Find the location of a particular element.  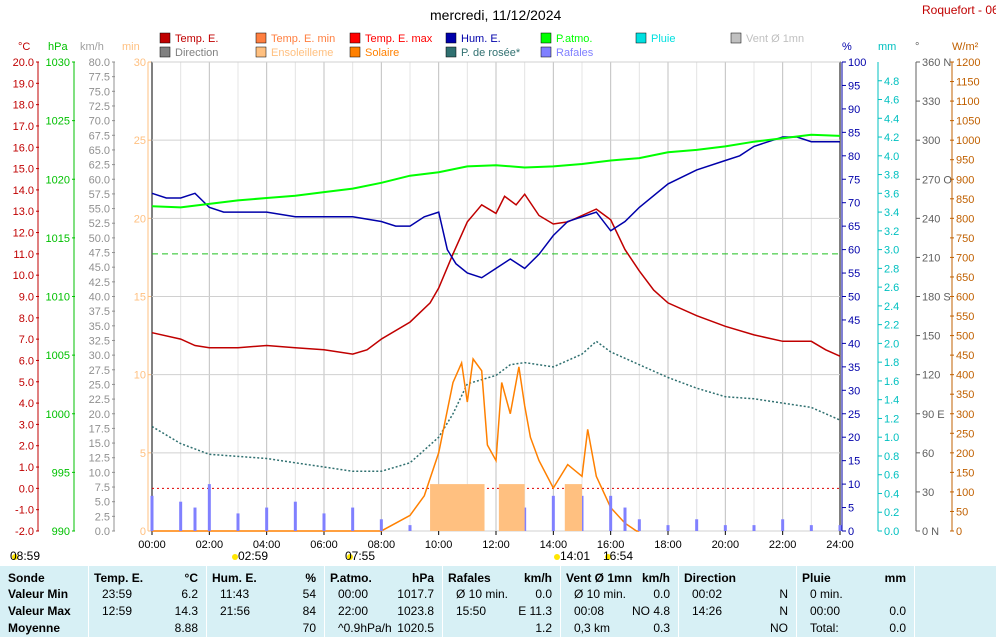

table-cell-sub: 15:50 is located at coordinates (471, 611).